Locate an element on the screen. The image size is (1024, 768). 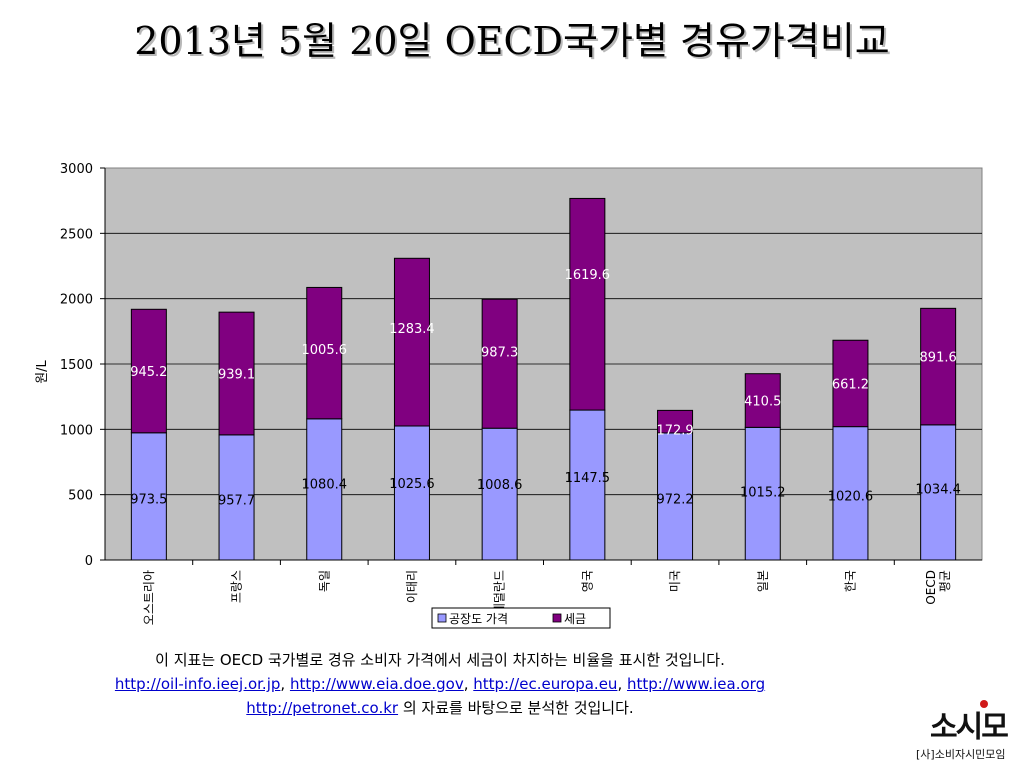
y-tick-label: 0 is located at coordinates (89, 561).